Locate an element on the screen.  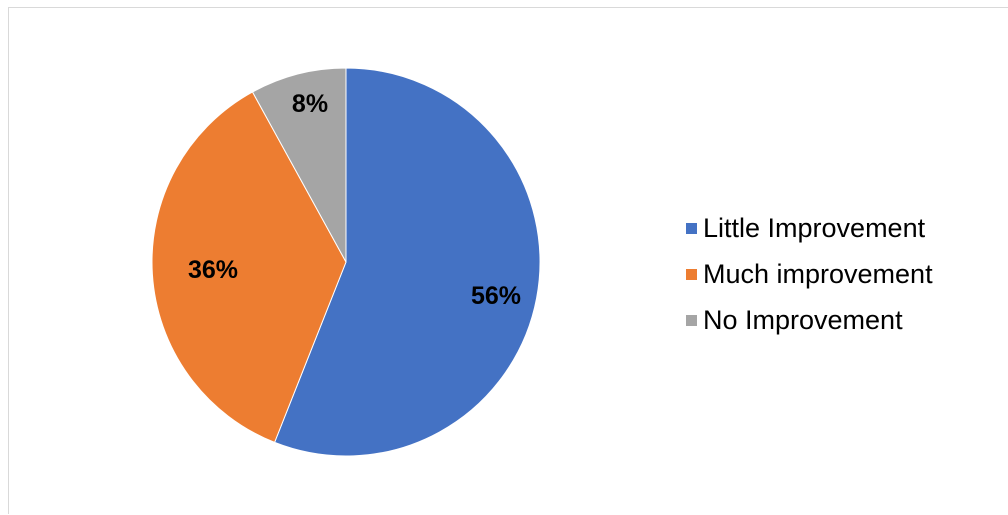
pie-slice-no-improvement is located at coordinates (299, 165).